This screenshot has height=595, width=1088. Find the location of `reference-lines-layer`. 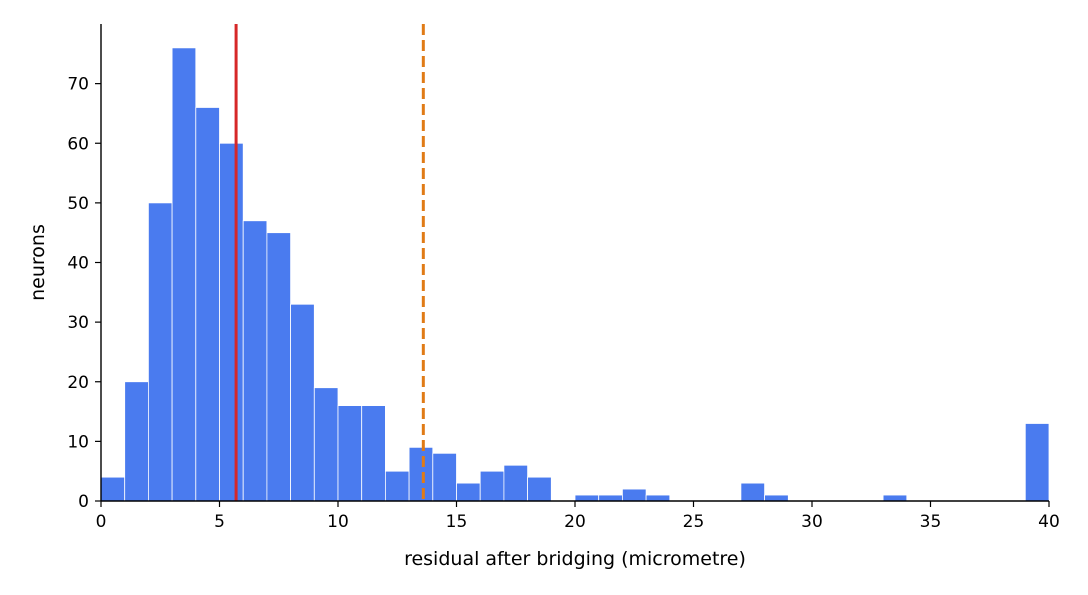

reference-lines-layer is located at coordinates (329, 262).